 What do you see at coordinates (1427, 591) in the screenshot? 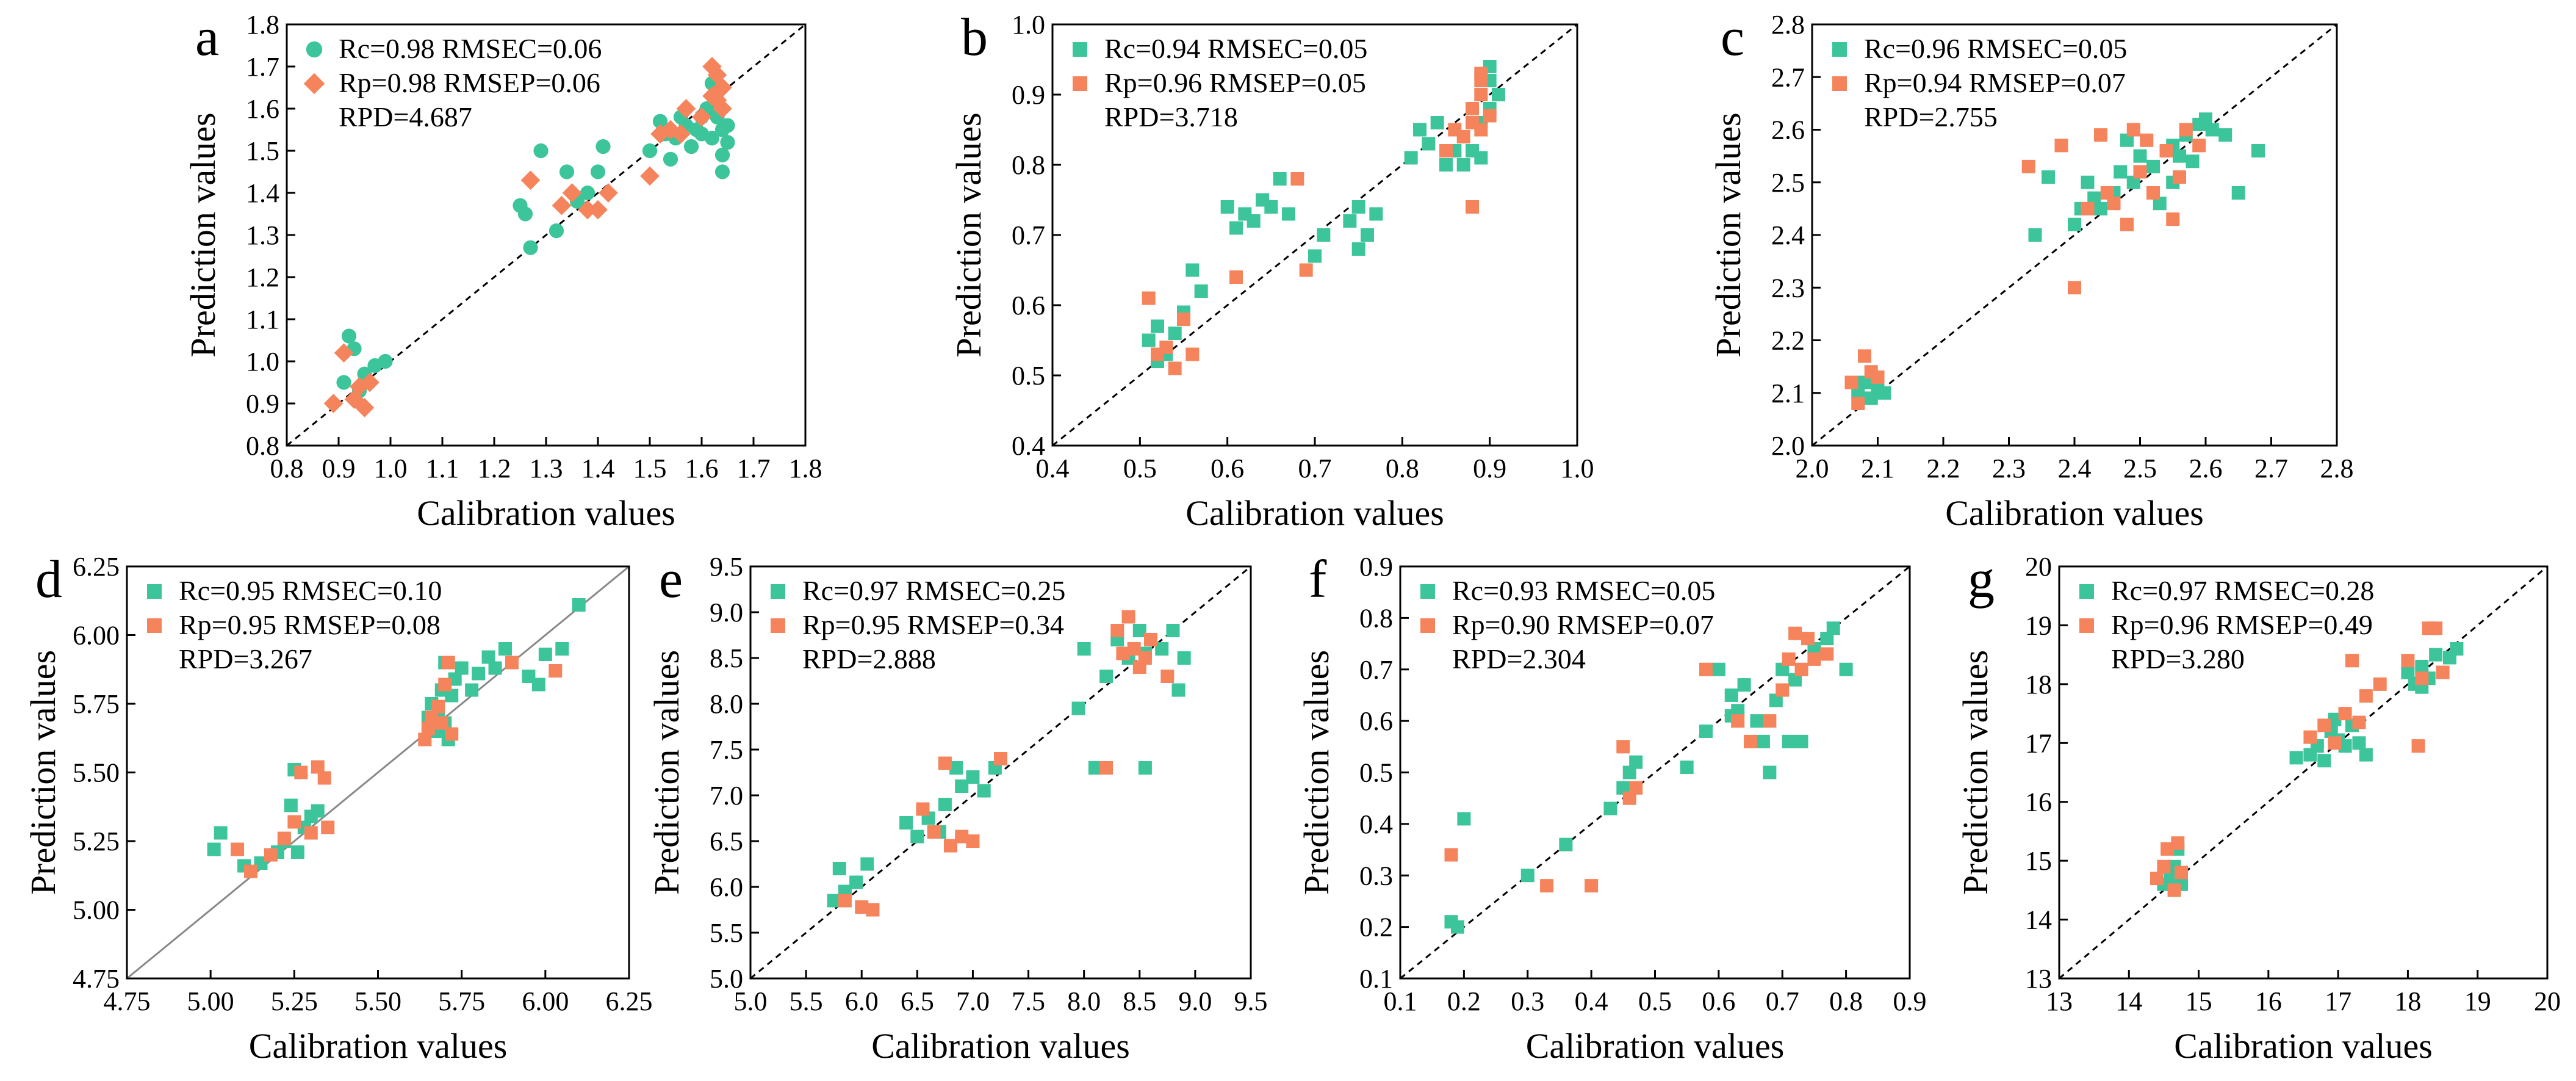
I see `chart-f-legend-calibration-marker` at bounding box center [1427, 591].